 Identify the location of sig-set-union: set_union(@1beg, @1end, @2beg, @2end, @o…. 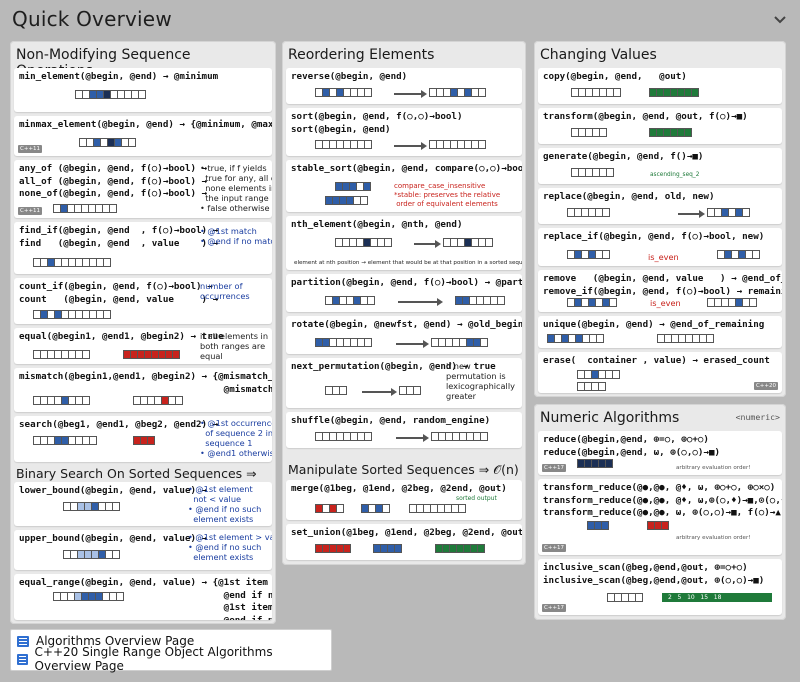
(406, 532).